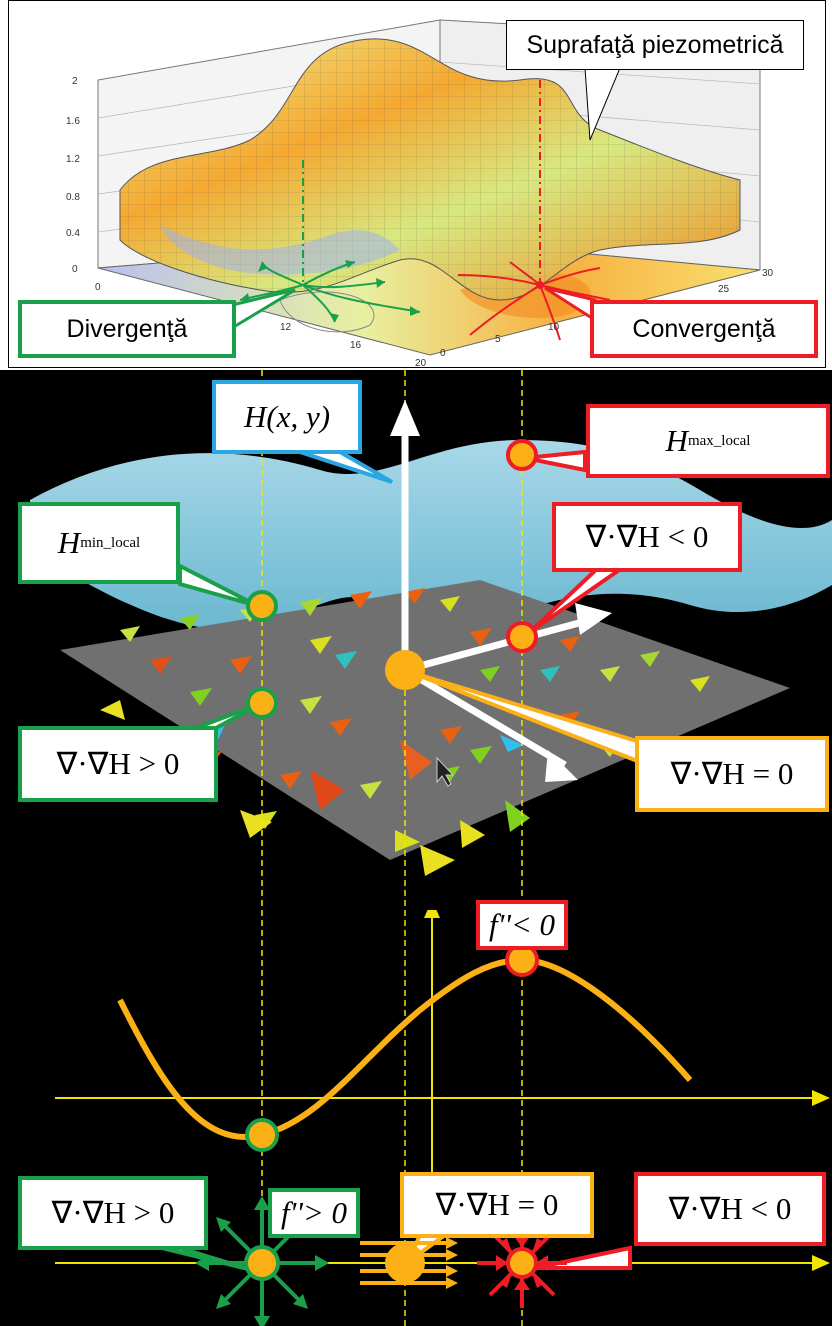  What do you see at coordinates (522, 925) in the screenshot?
I see `f-second-negative-label: f''< 0` at bounding box center [522, 925].